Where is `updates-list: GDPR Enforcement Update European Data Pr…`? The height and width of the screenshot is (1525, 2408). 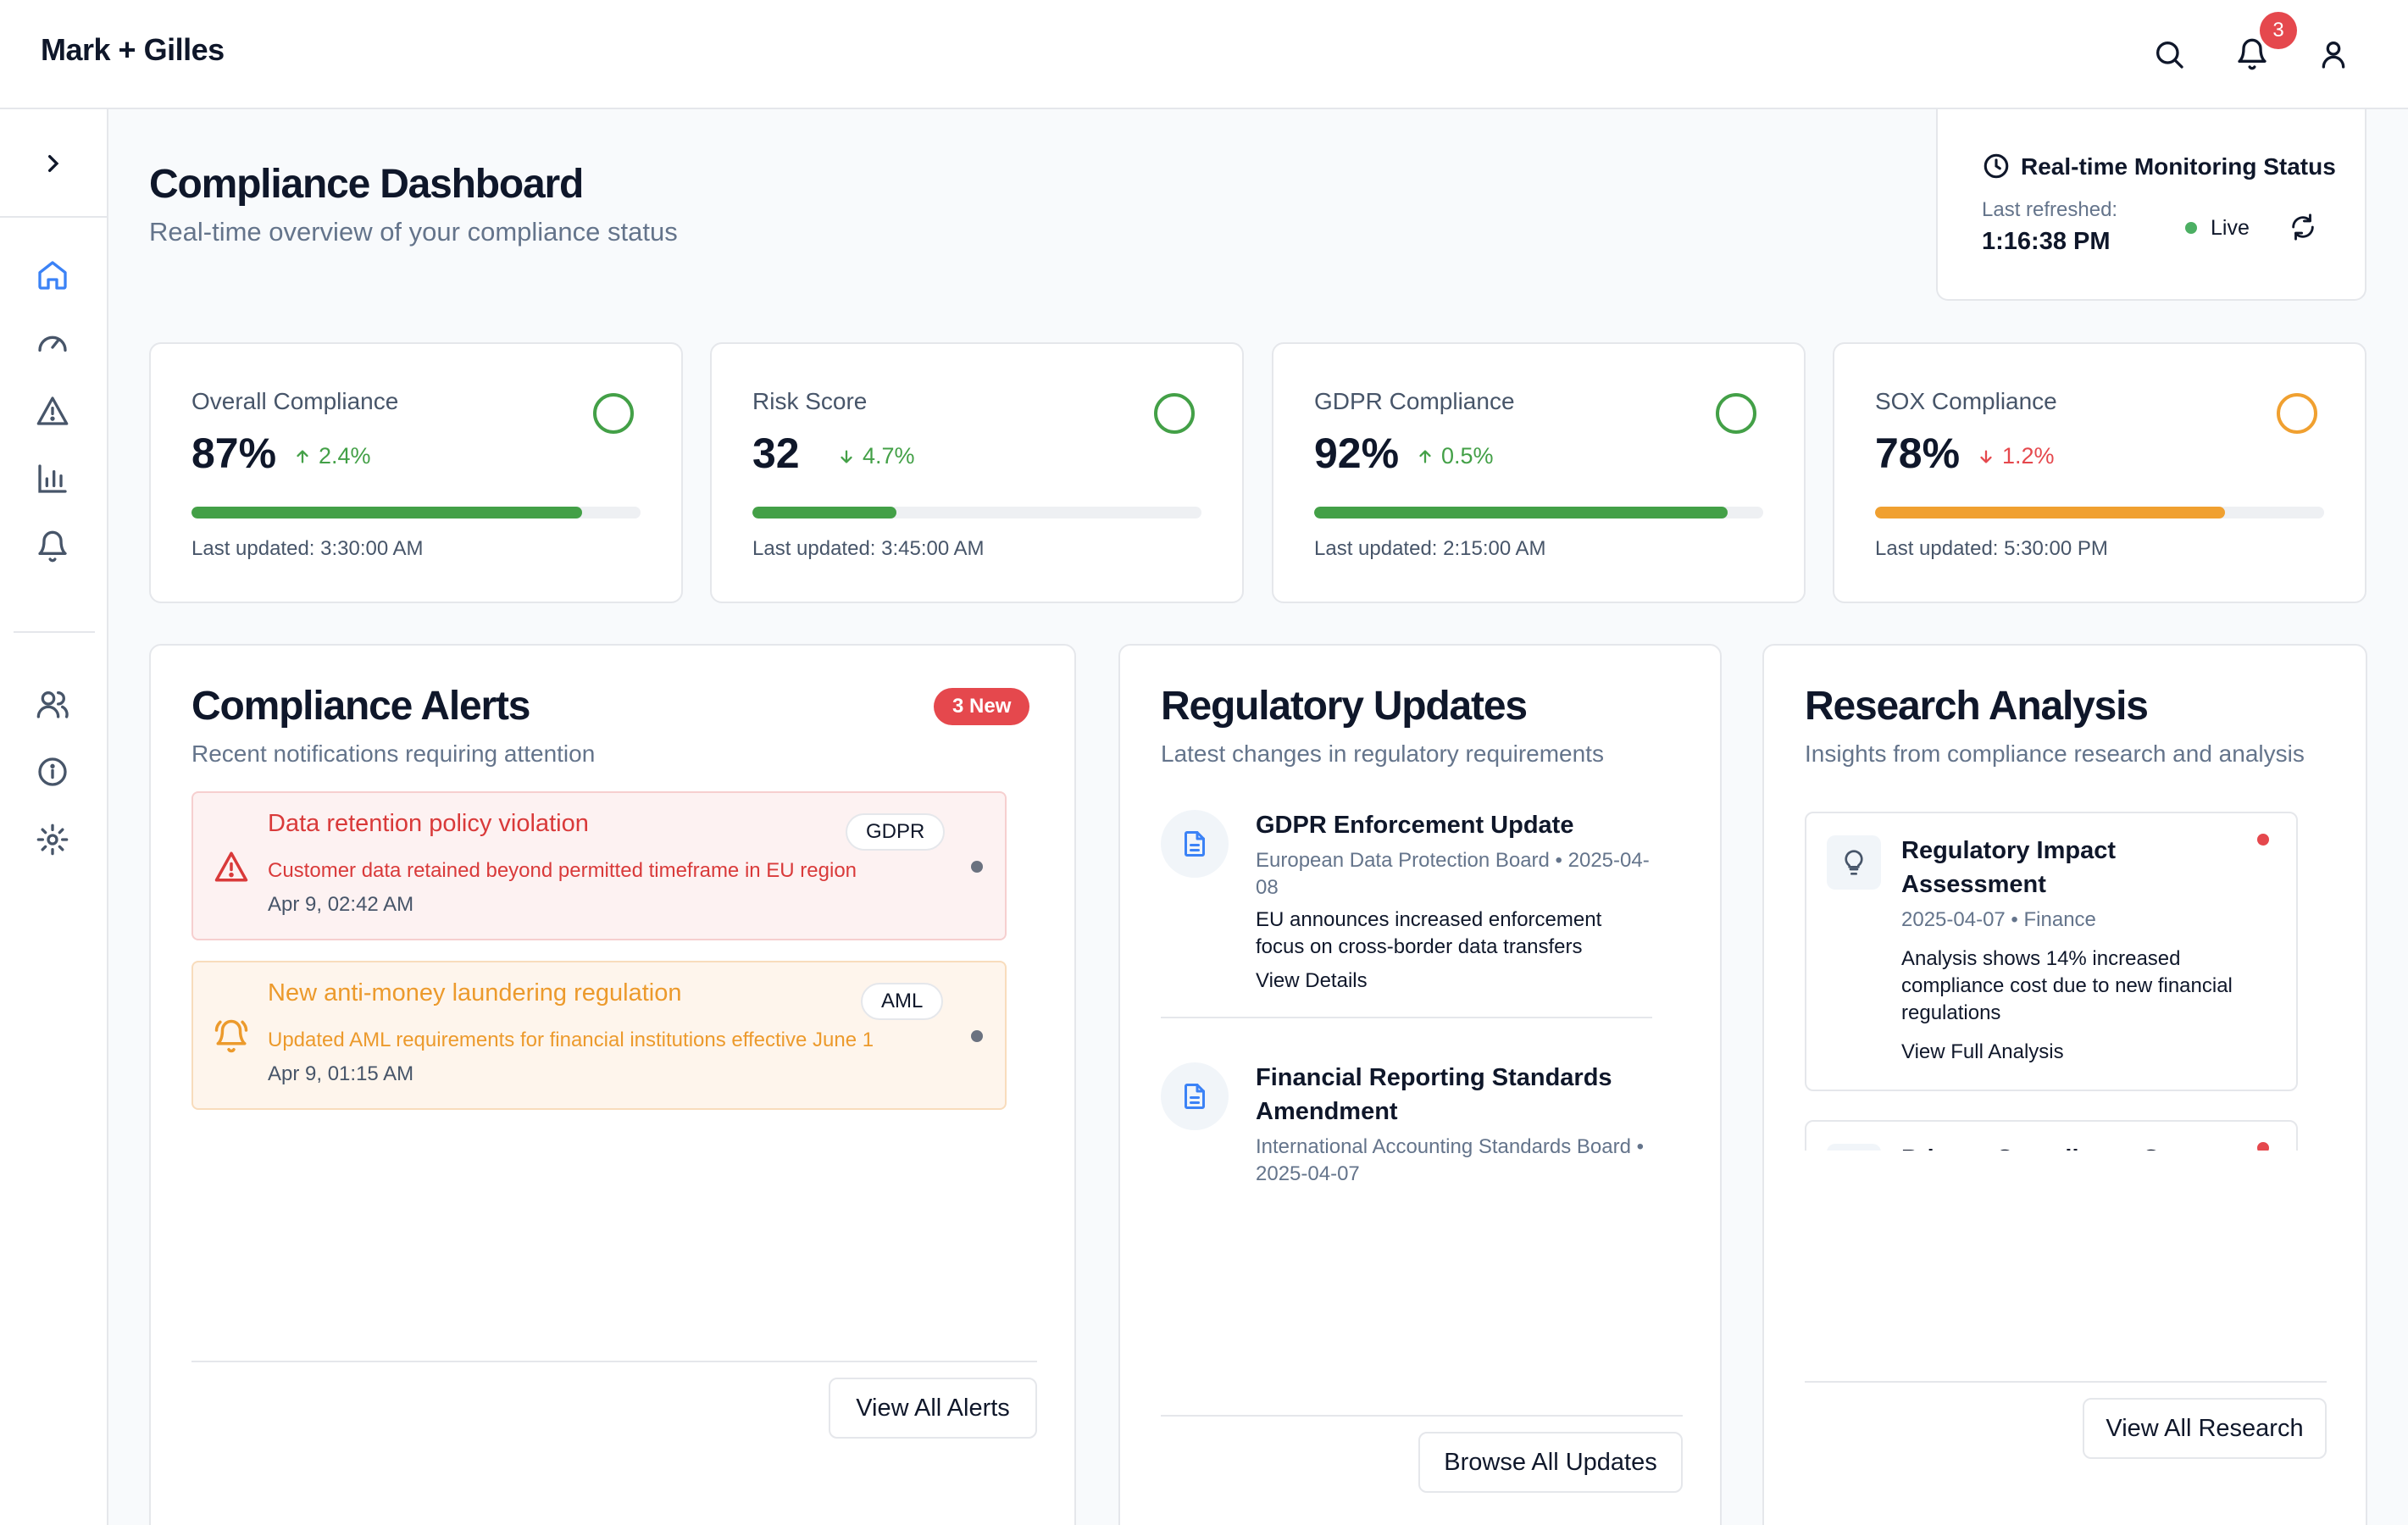
updates-list: GDPR Enforcement Update European Data Pr… is located at coordinates (1442, 986).